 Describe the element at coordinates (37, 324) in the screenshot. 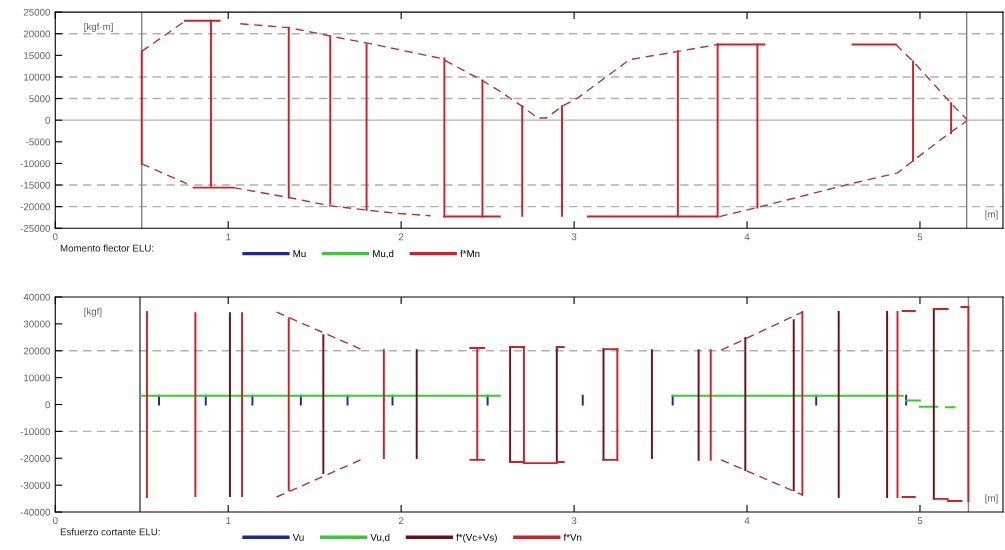

I see `y-tick-label: 30000` at that location.